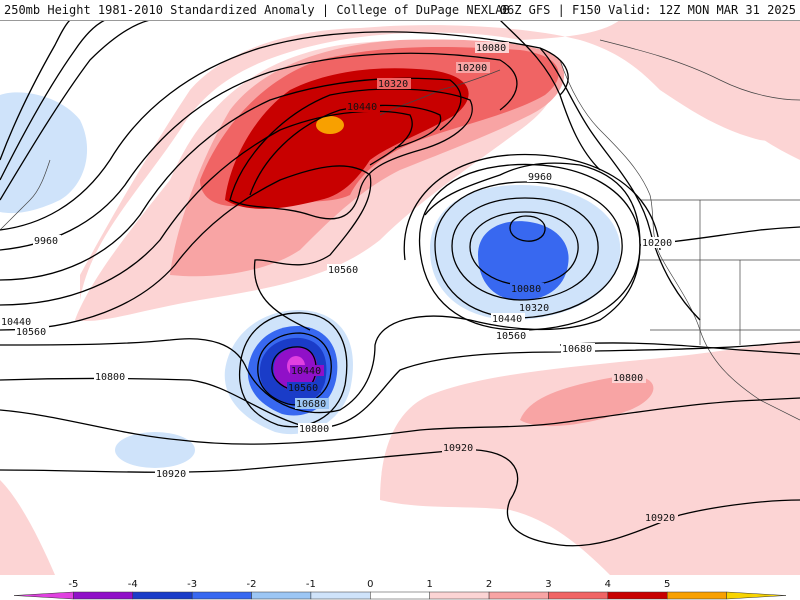  I want to click on colorbar-tick-label: 2, so click(489, 584).